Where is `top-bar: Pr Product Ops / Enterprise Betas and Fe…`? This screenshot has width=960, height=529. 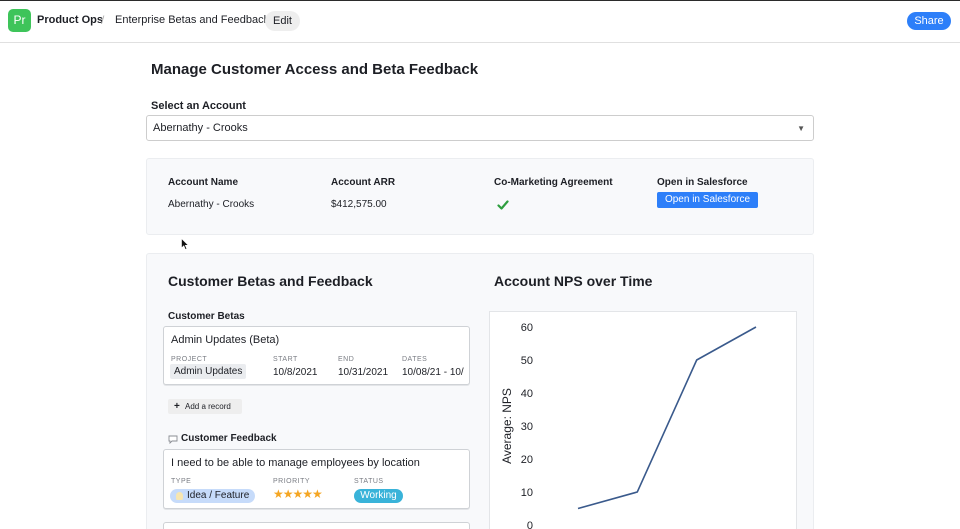
top-bar: Pr Product Ops / Enterprise Betas and Fe… is located at coordinates (480, 21).